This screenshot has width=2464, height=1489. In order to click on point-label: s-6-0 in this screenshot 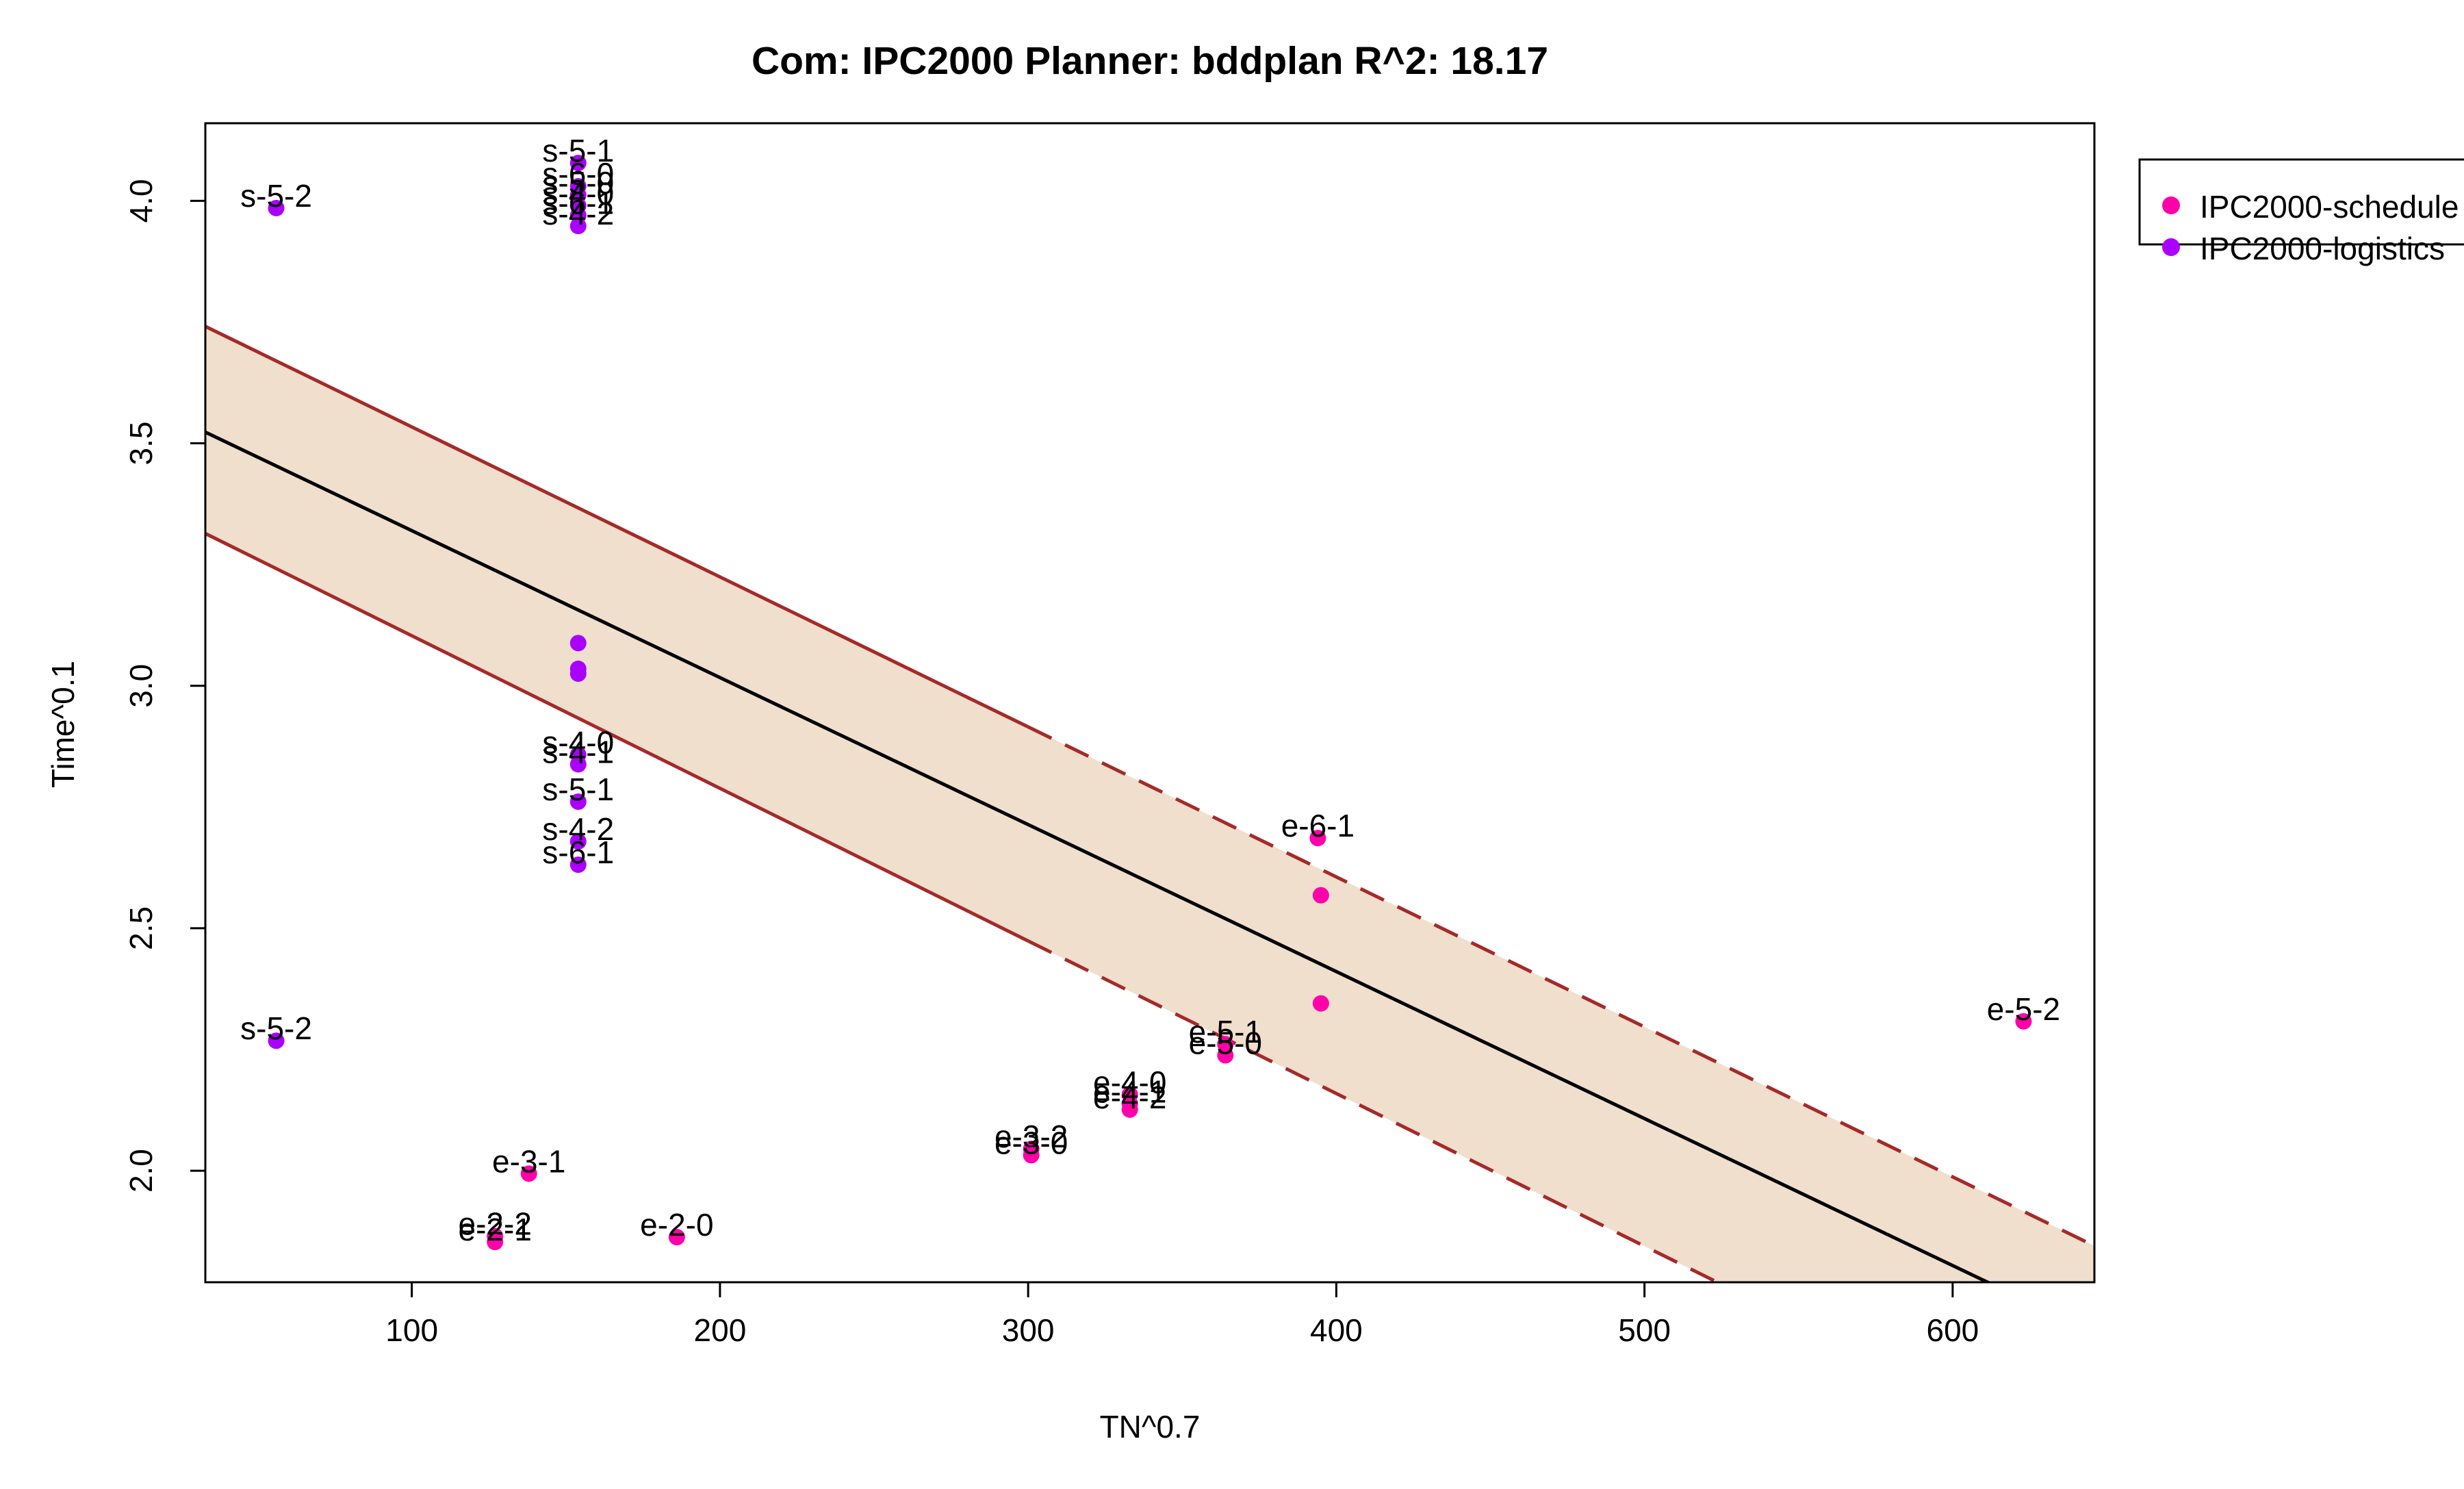, I will do `click(578, 174)`.